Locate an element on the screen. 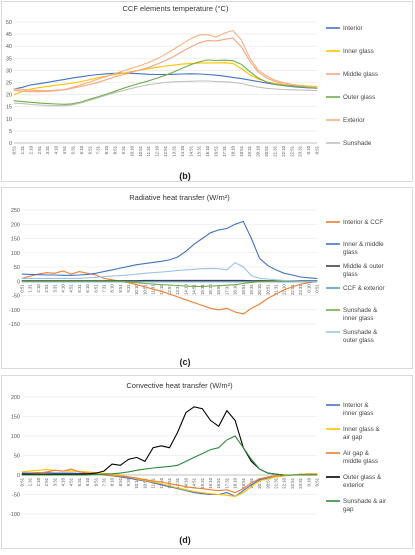 The width and height of the screenshot is (415, 555). x-tick-label: 20:51 is located at coordinates (266, 150).